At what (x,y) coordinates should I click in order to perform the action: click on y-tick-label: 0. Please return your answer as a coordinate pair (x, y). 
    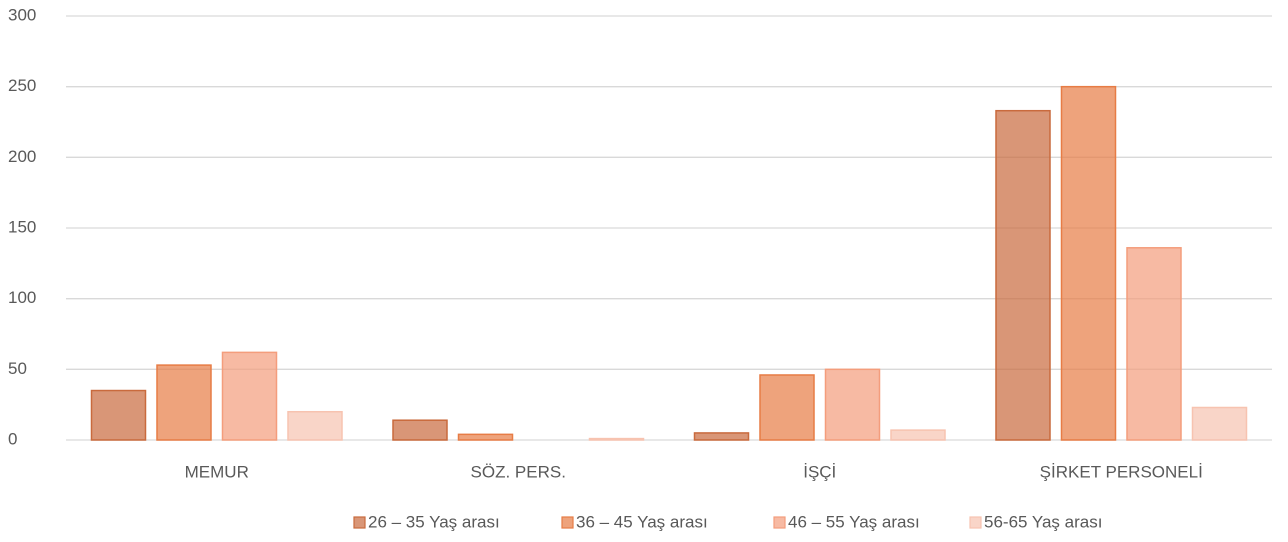
    Looking at the image, I should click on (12, 438).